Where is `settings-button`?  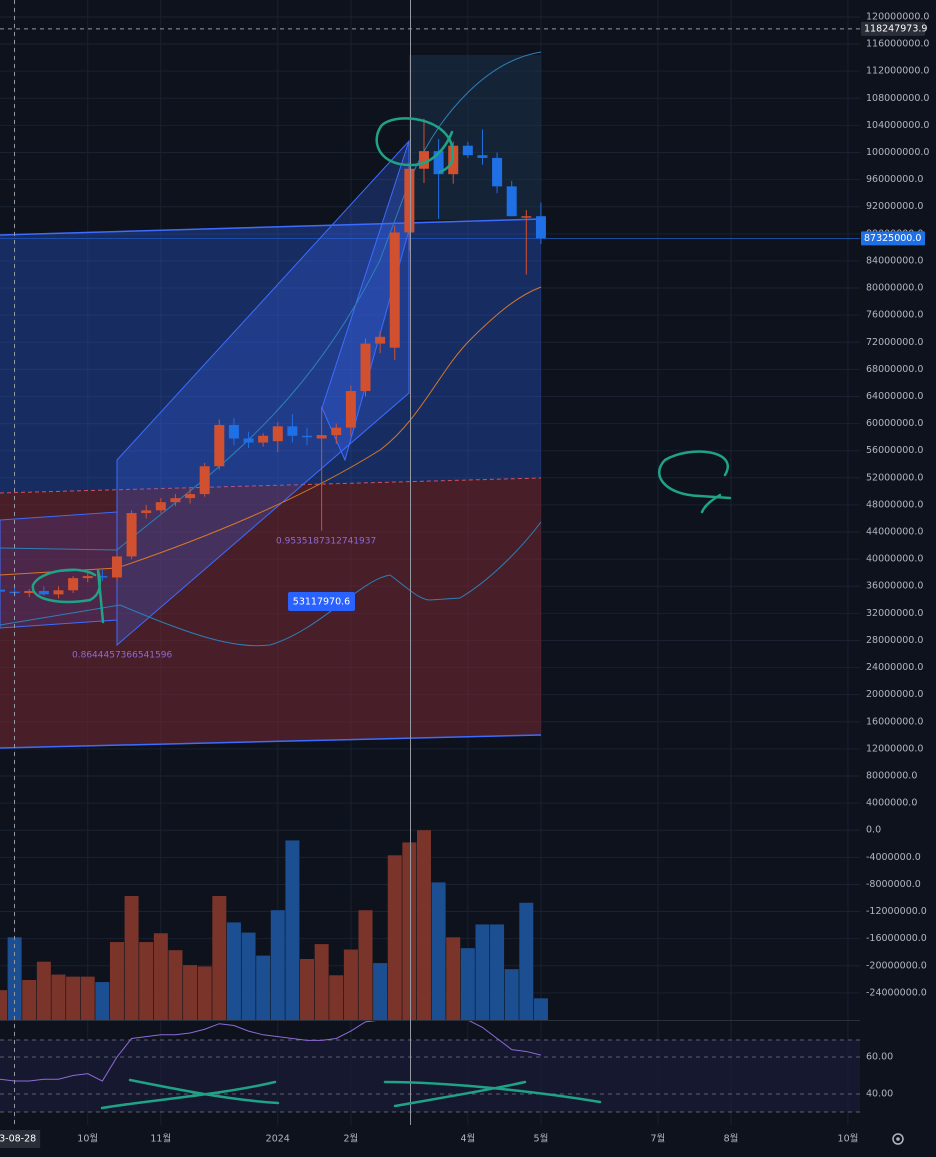
settings-button is located at coordinates (898, 1139).